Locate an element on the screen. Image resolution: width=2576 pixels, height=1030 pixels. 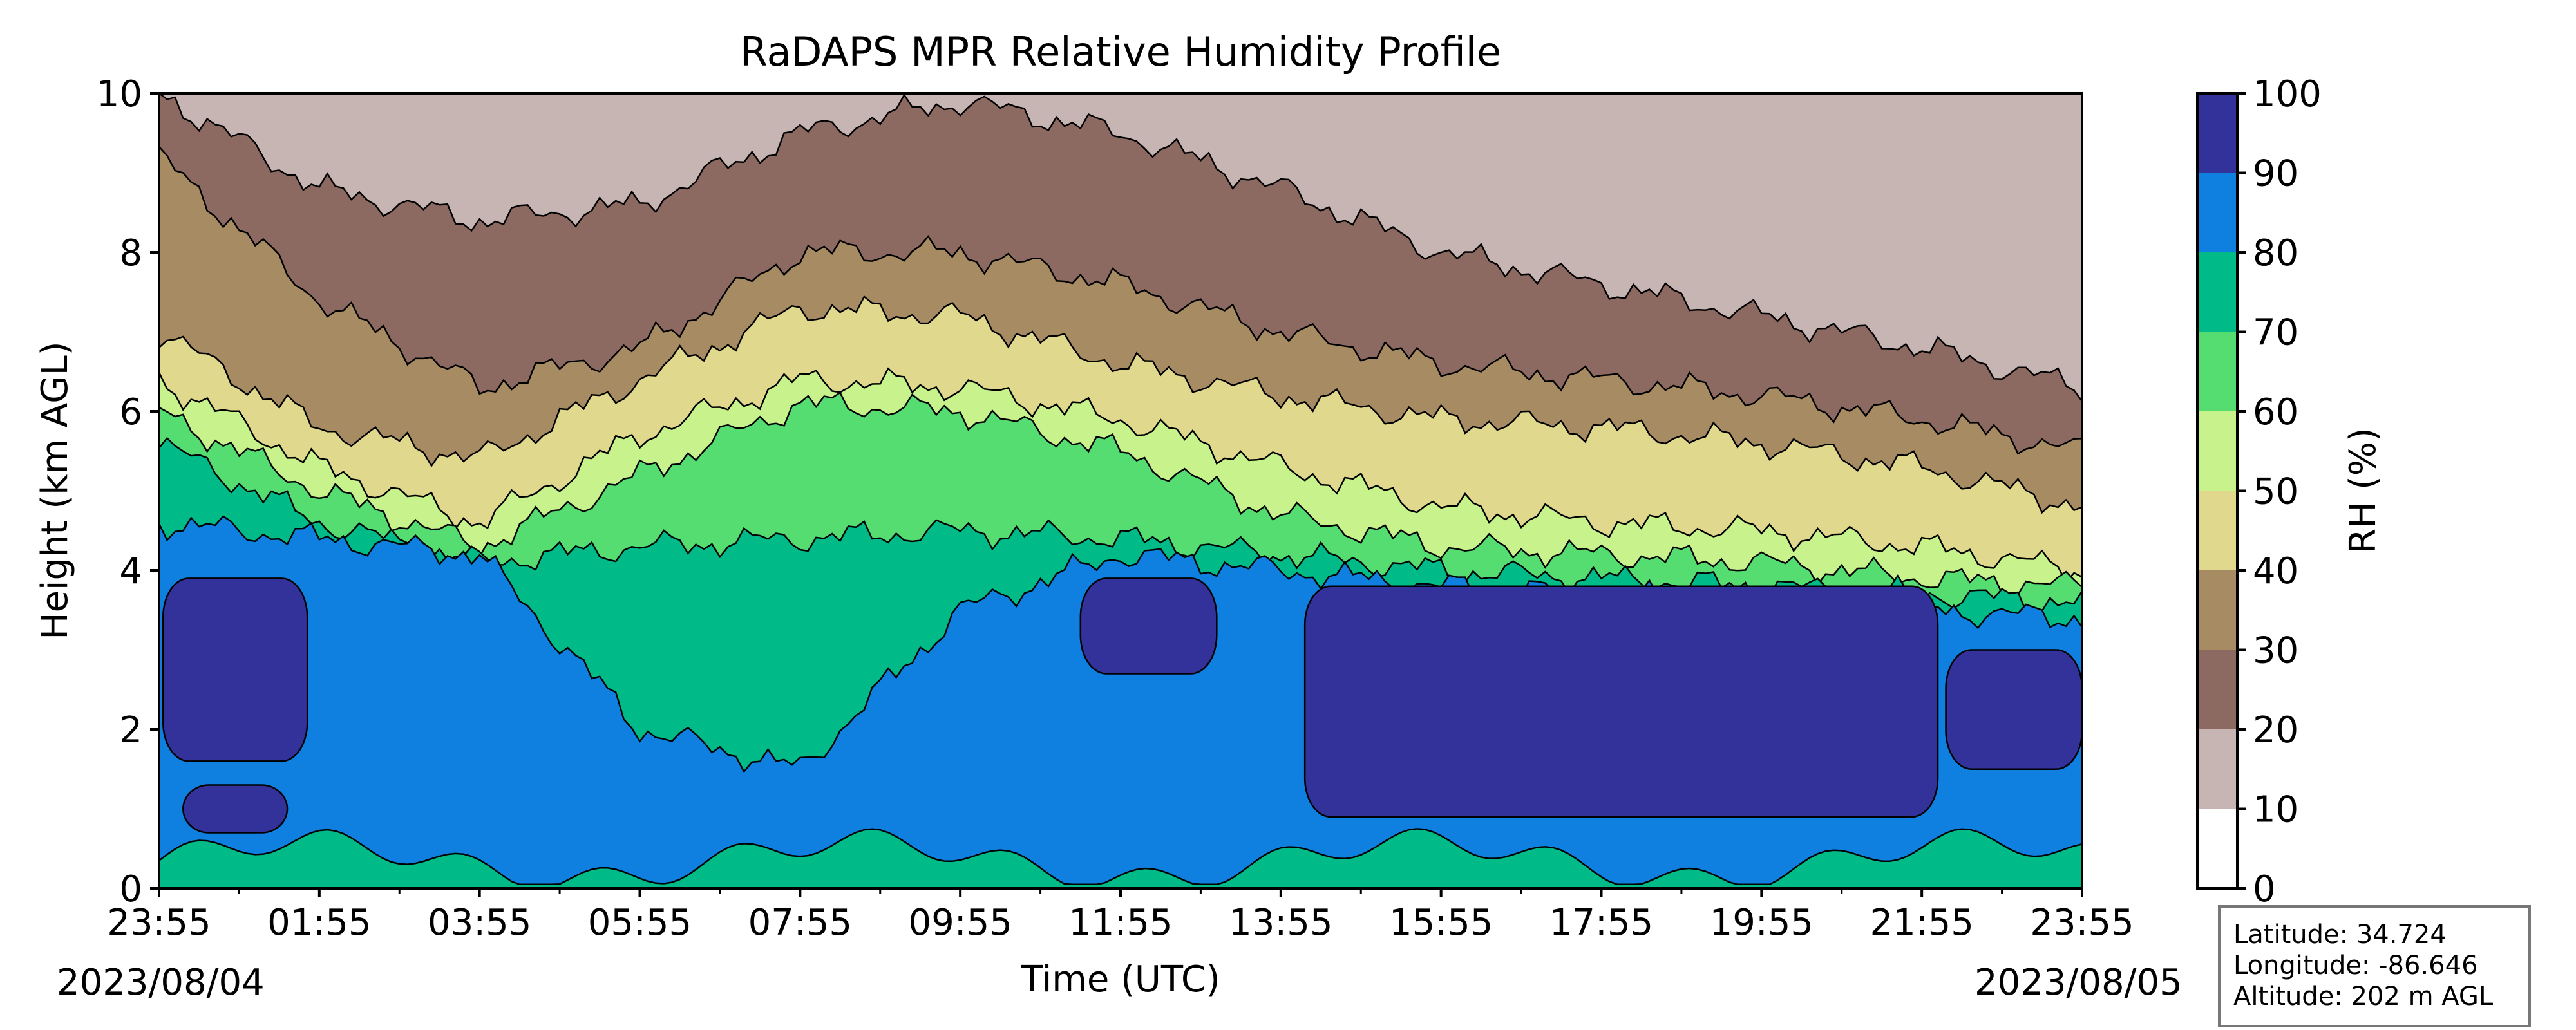
band-surface-layer is located at coordinates (1121, 858).